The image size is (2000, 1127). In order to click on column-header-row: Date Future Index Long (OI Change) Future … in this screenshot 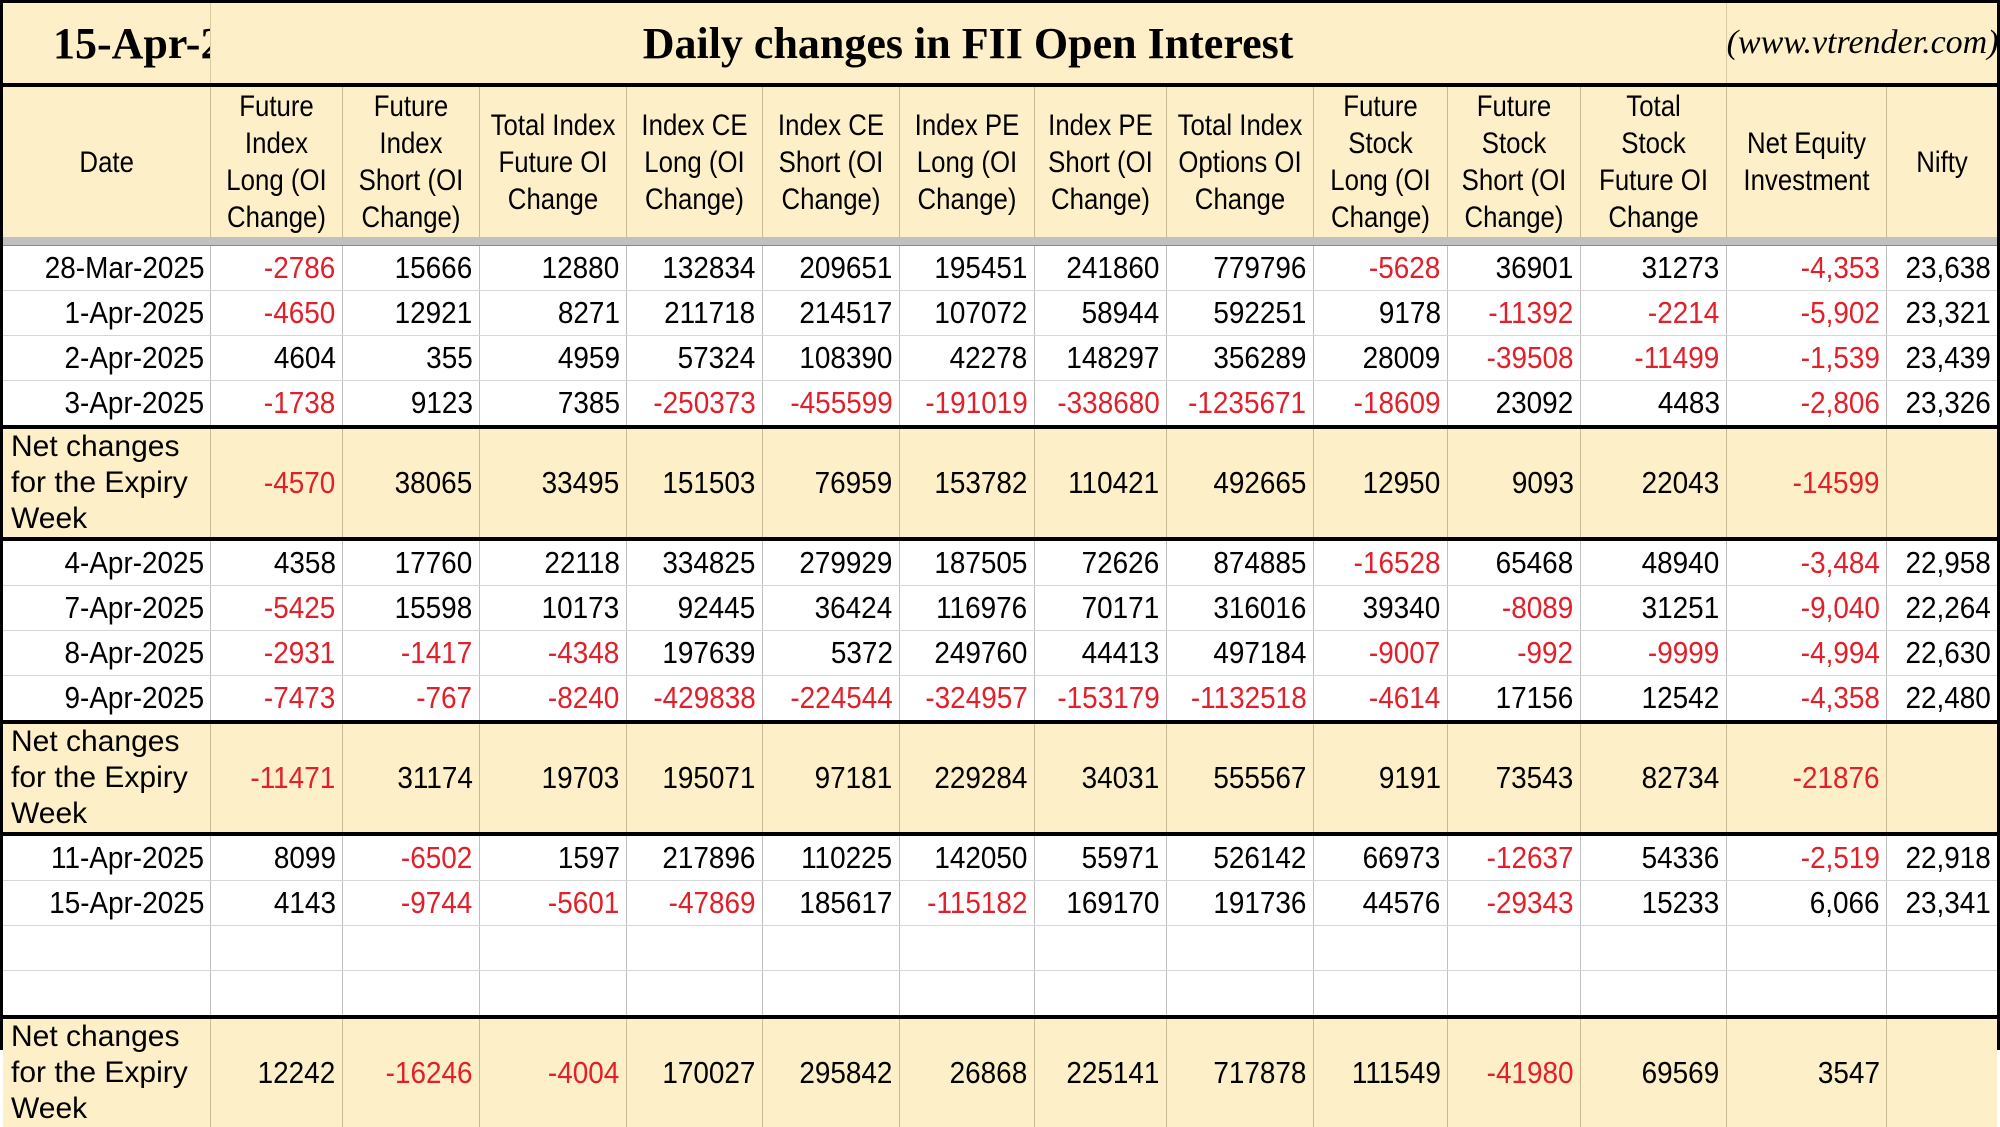, I will do `click(1000, 161)`.